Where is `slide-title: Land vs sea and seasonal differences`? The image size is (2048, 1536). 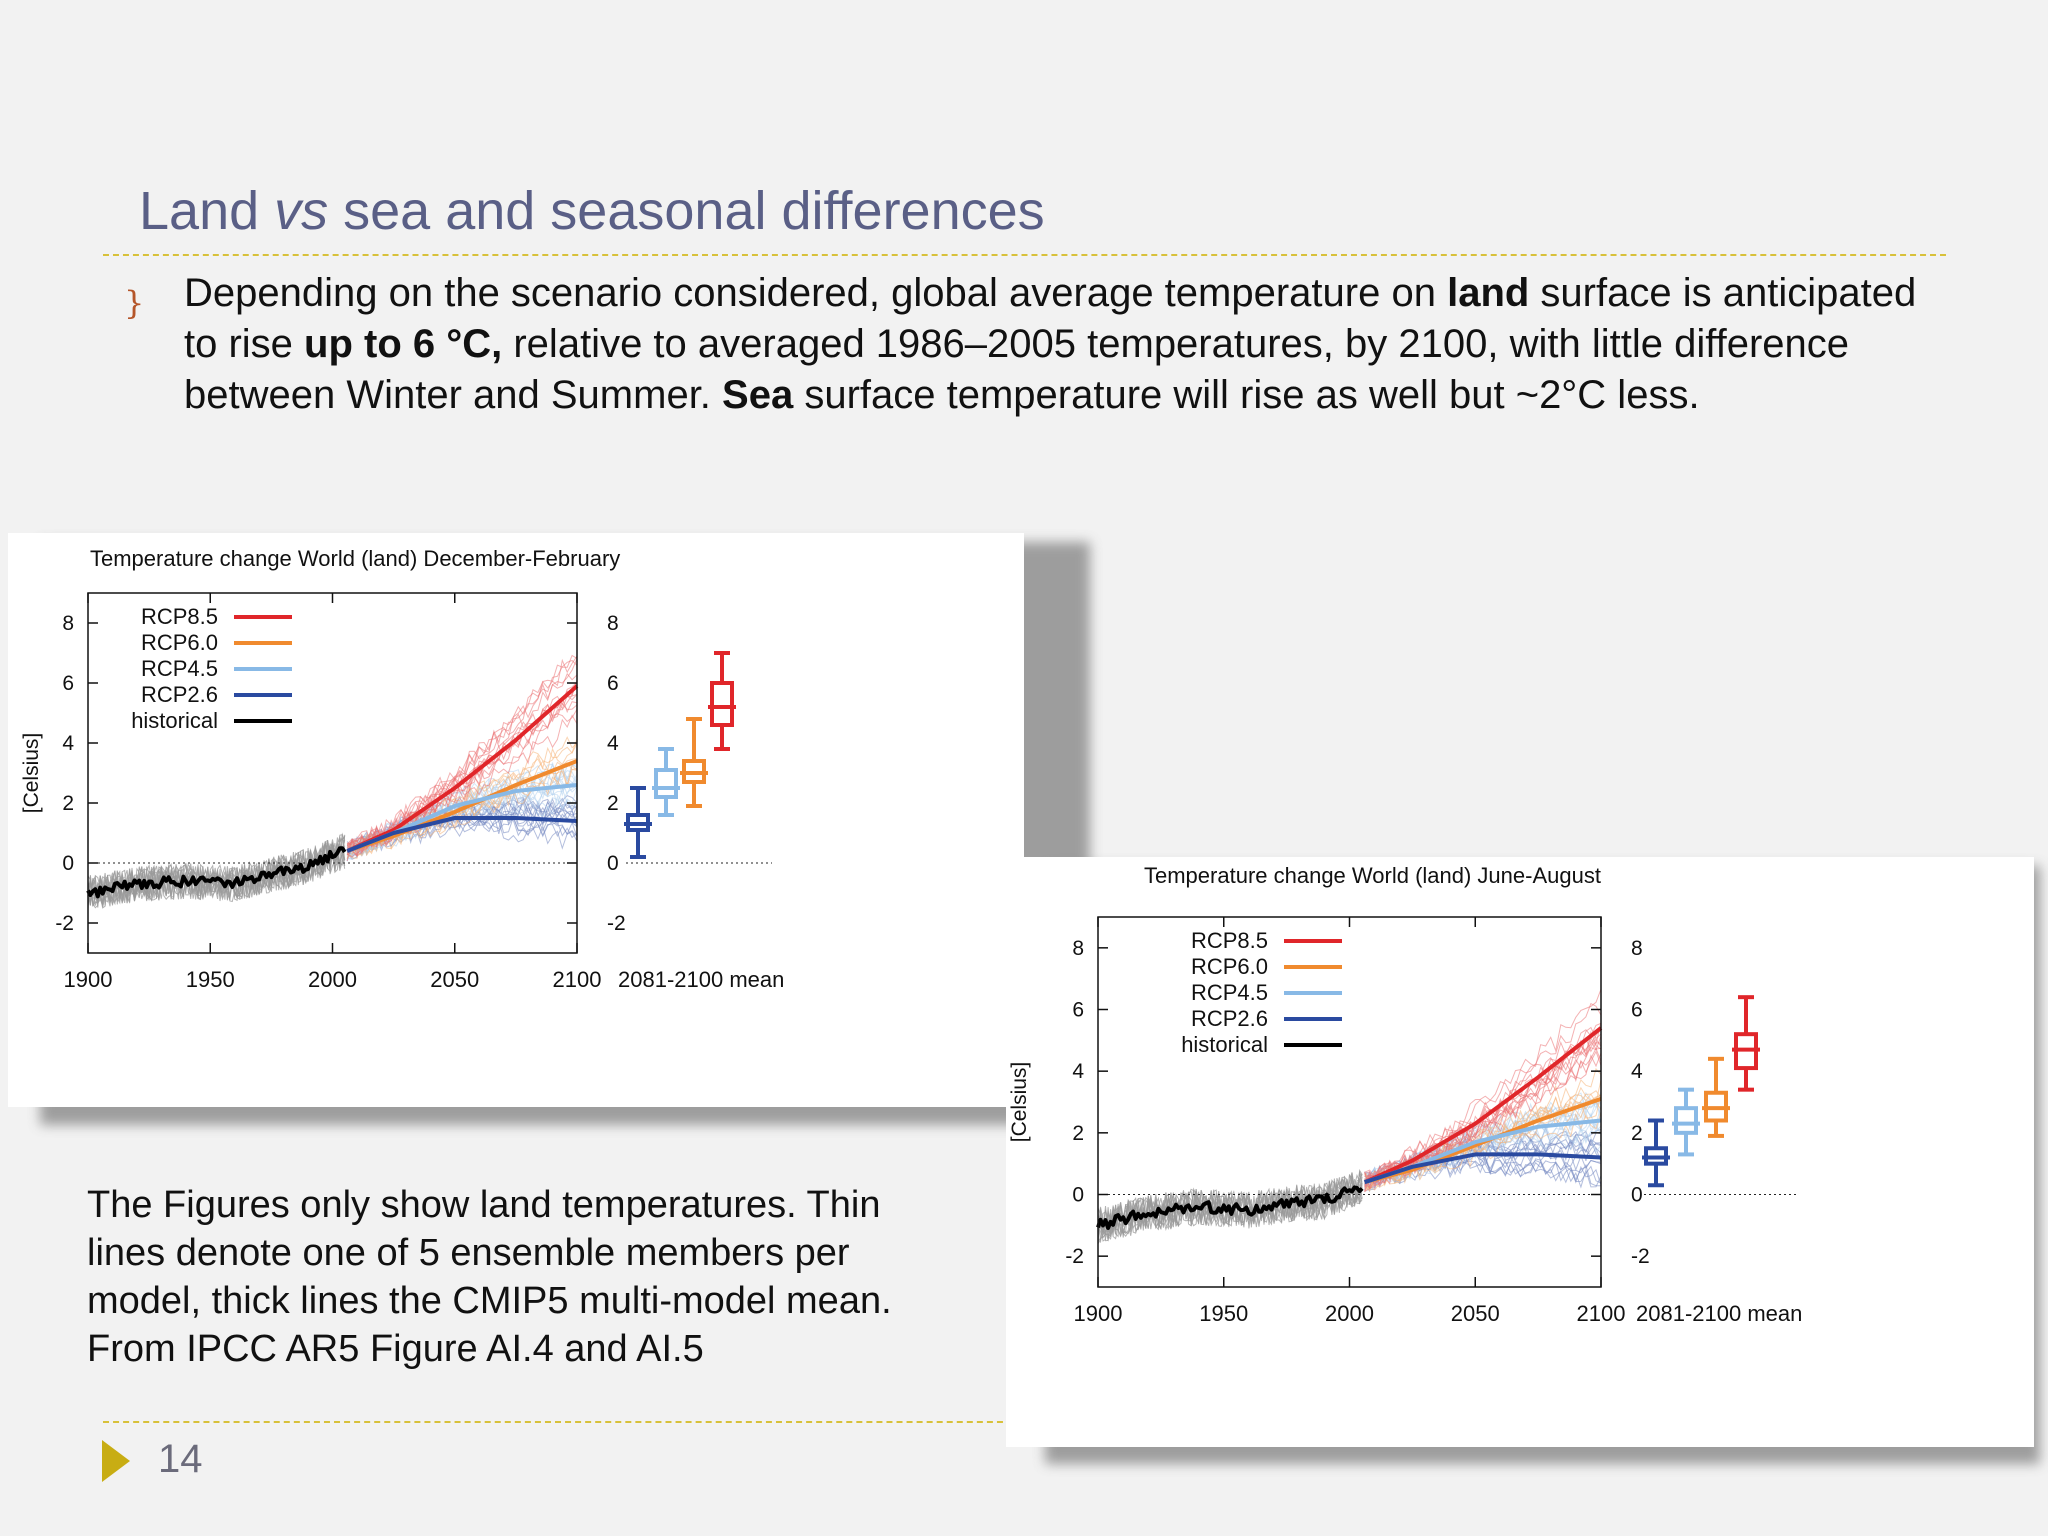 slide-title: Land vs sea and seasonal differences is located at coordinates (592, 211).